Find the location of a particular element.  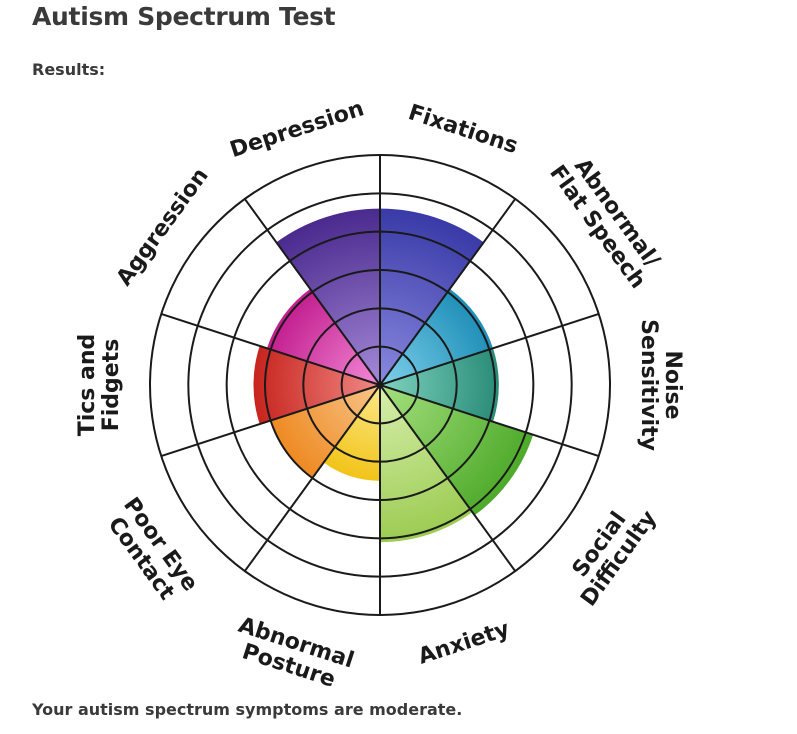

category-label-0: Fixations is located at coordinates (463, 129).